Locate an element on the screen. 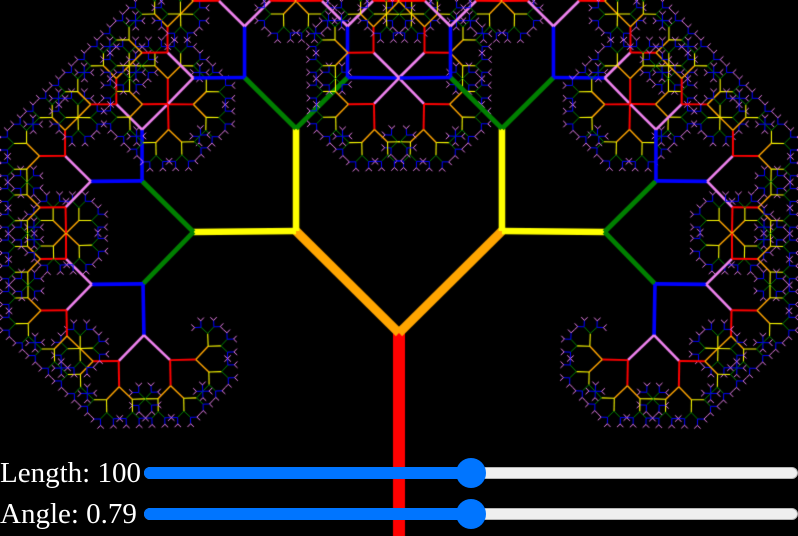  length-slider-thumb is located at coordinates (471, 473).